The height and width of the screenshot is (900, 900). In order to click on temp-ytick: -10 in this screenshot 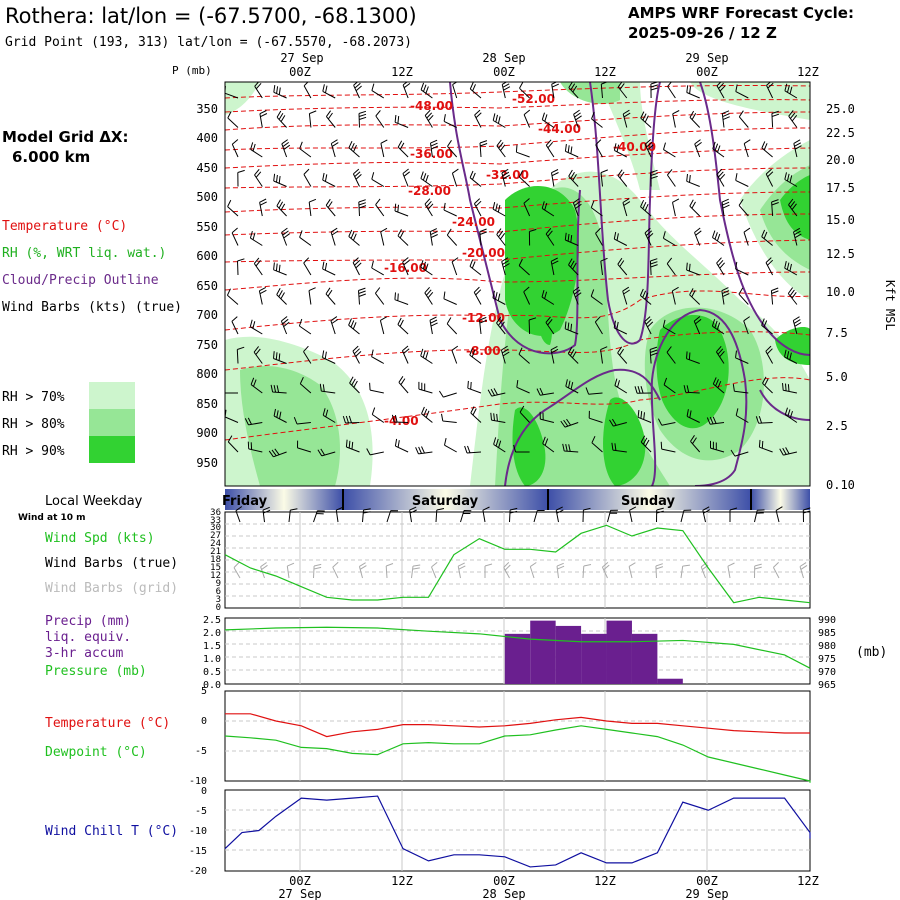, I will do `click(198, 781)`.